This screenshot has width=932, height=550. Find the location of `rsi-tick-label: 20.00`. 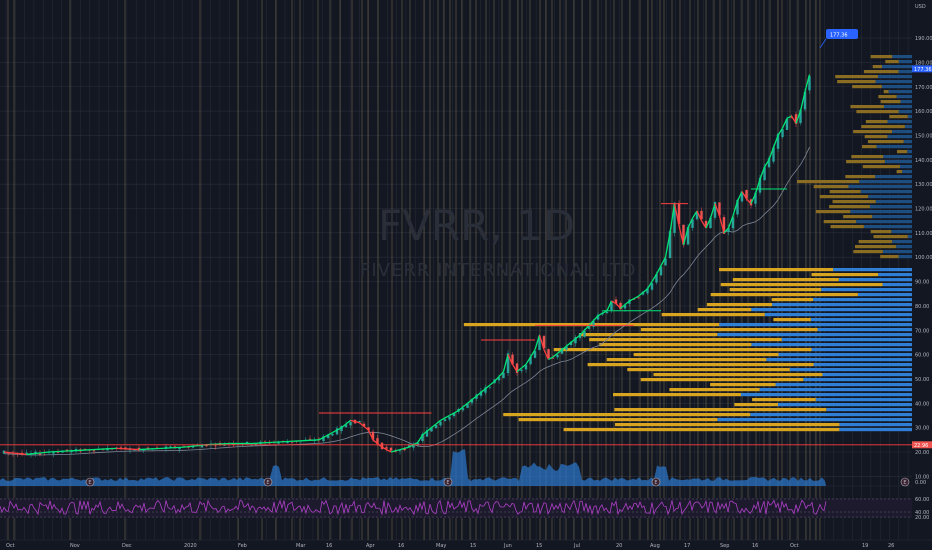

rsi-tick-label: 20.00 is located at coordinates (922, 518).